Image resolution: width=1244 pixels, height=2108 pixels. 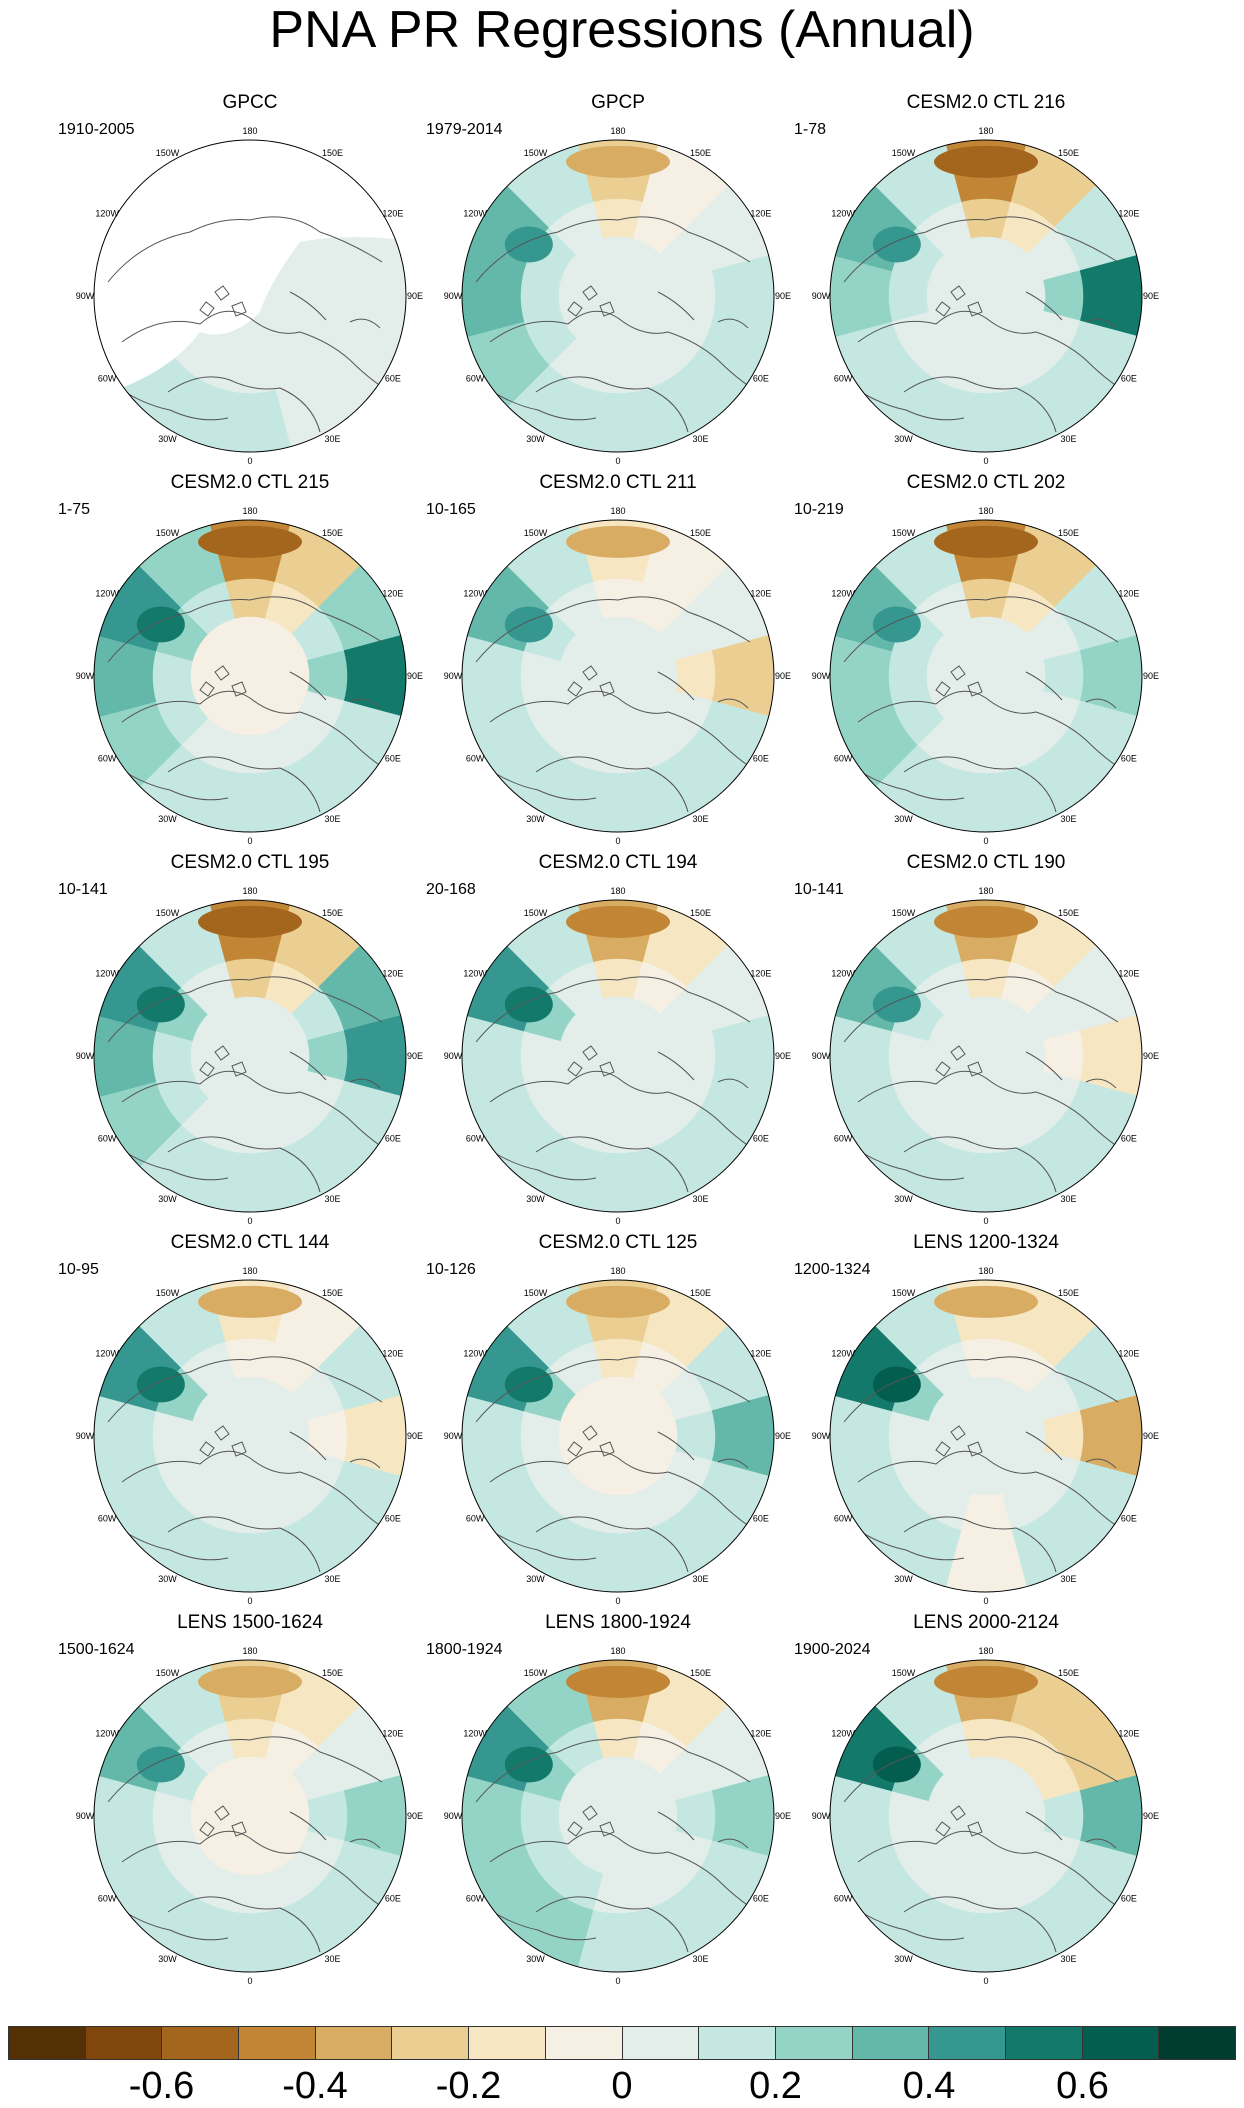 What do you see at coordinates (832, 1269) in the screenshot?
I see `panel-year-range: 1200-1324` at bounding box center [832, 1269].